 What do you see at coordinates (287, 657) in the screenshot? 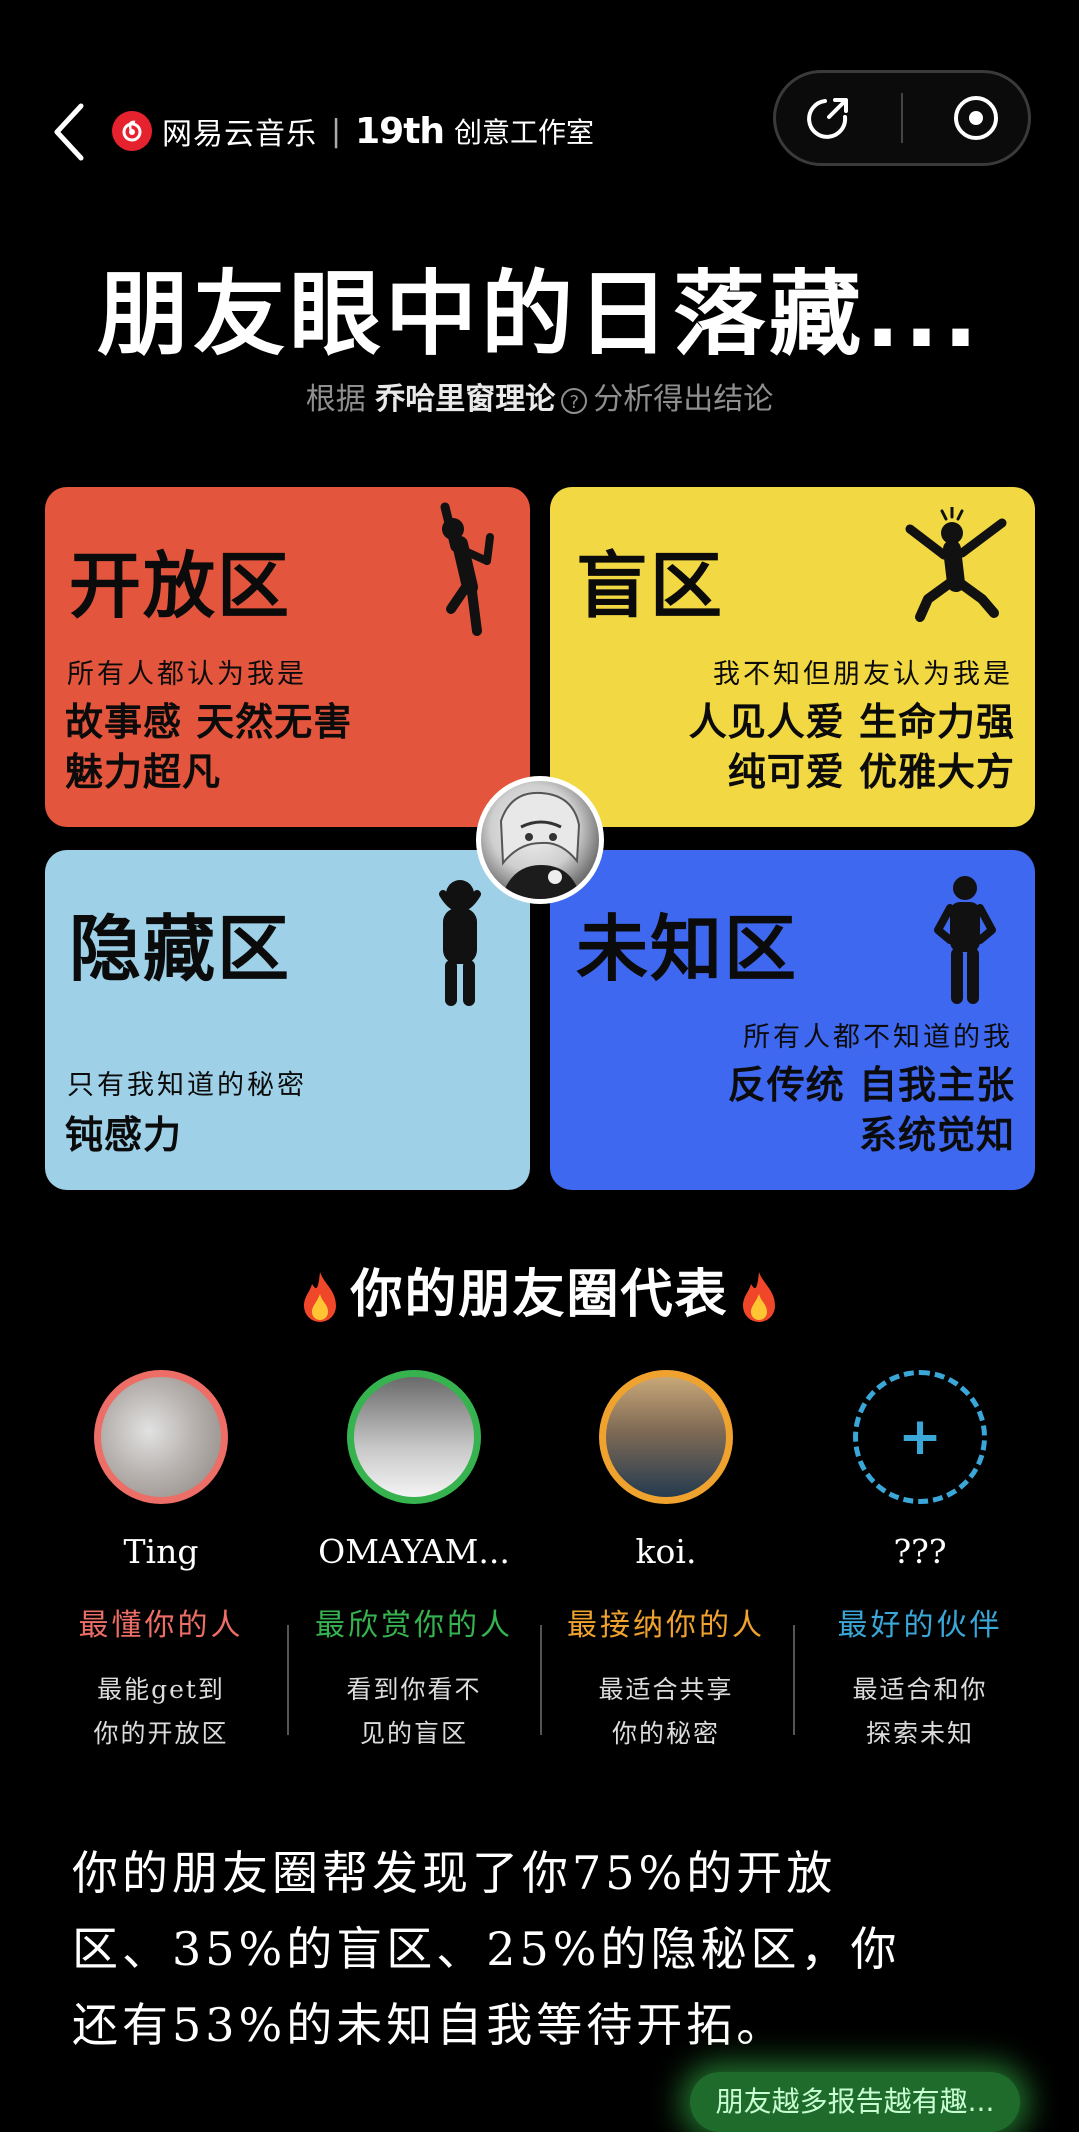
I see `quadrant-open: 开放区 所有人都认为我是 故事感 天然无害 魅力超凡` at bounding box center [287, 657].